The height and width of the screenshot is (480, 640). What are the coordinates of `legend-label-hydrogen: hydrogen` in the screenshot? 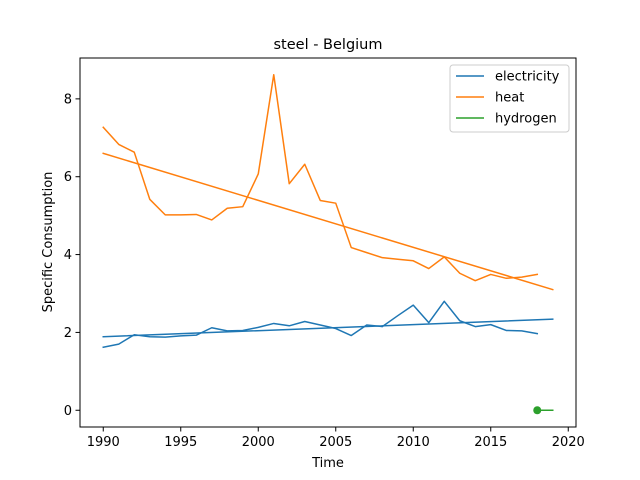 It's located at (526, 119).